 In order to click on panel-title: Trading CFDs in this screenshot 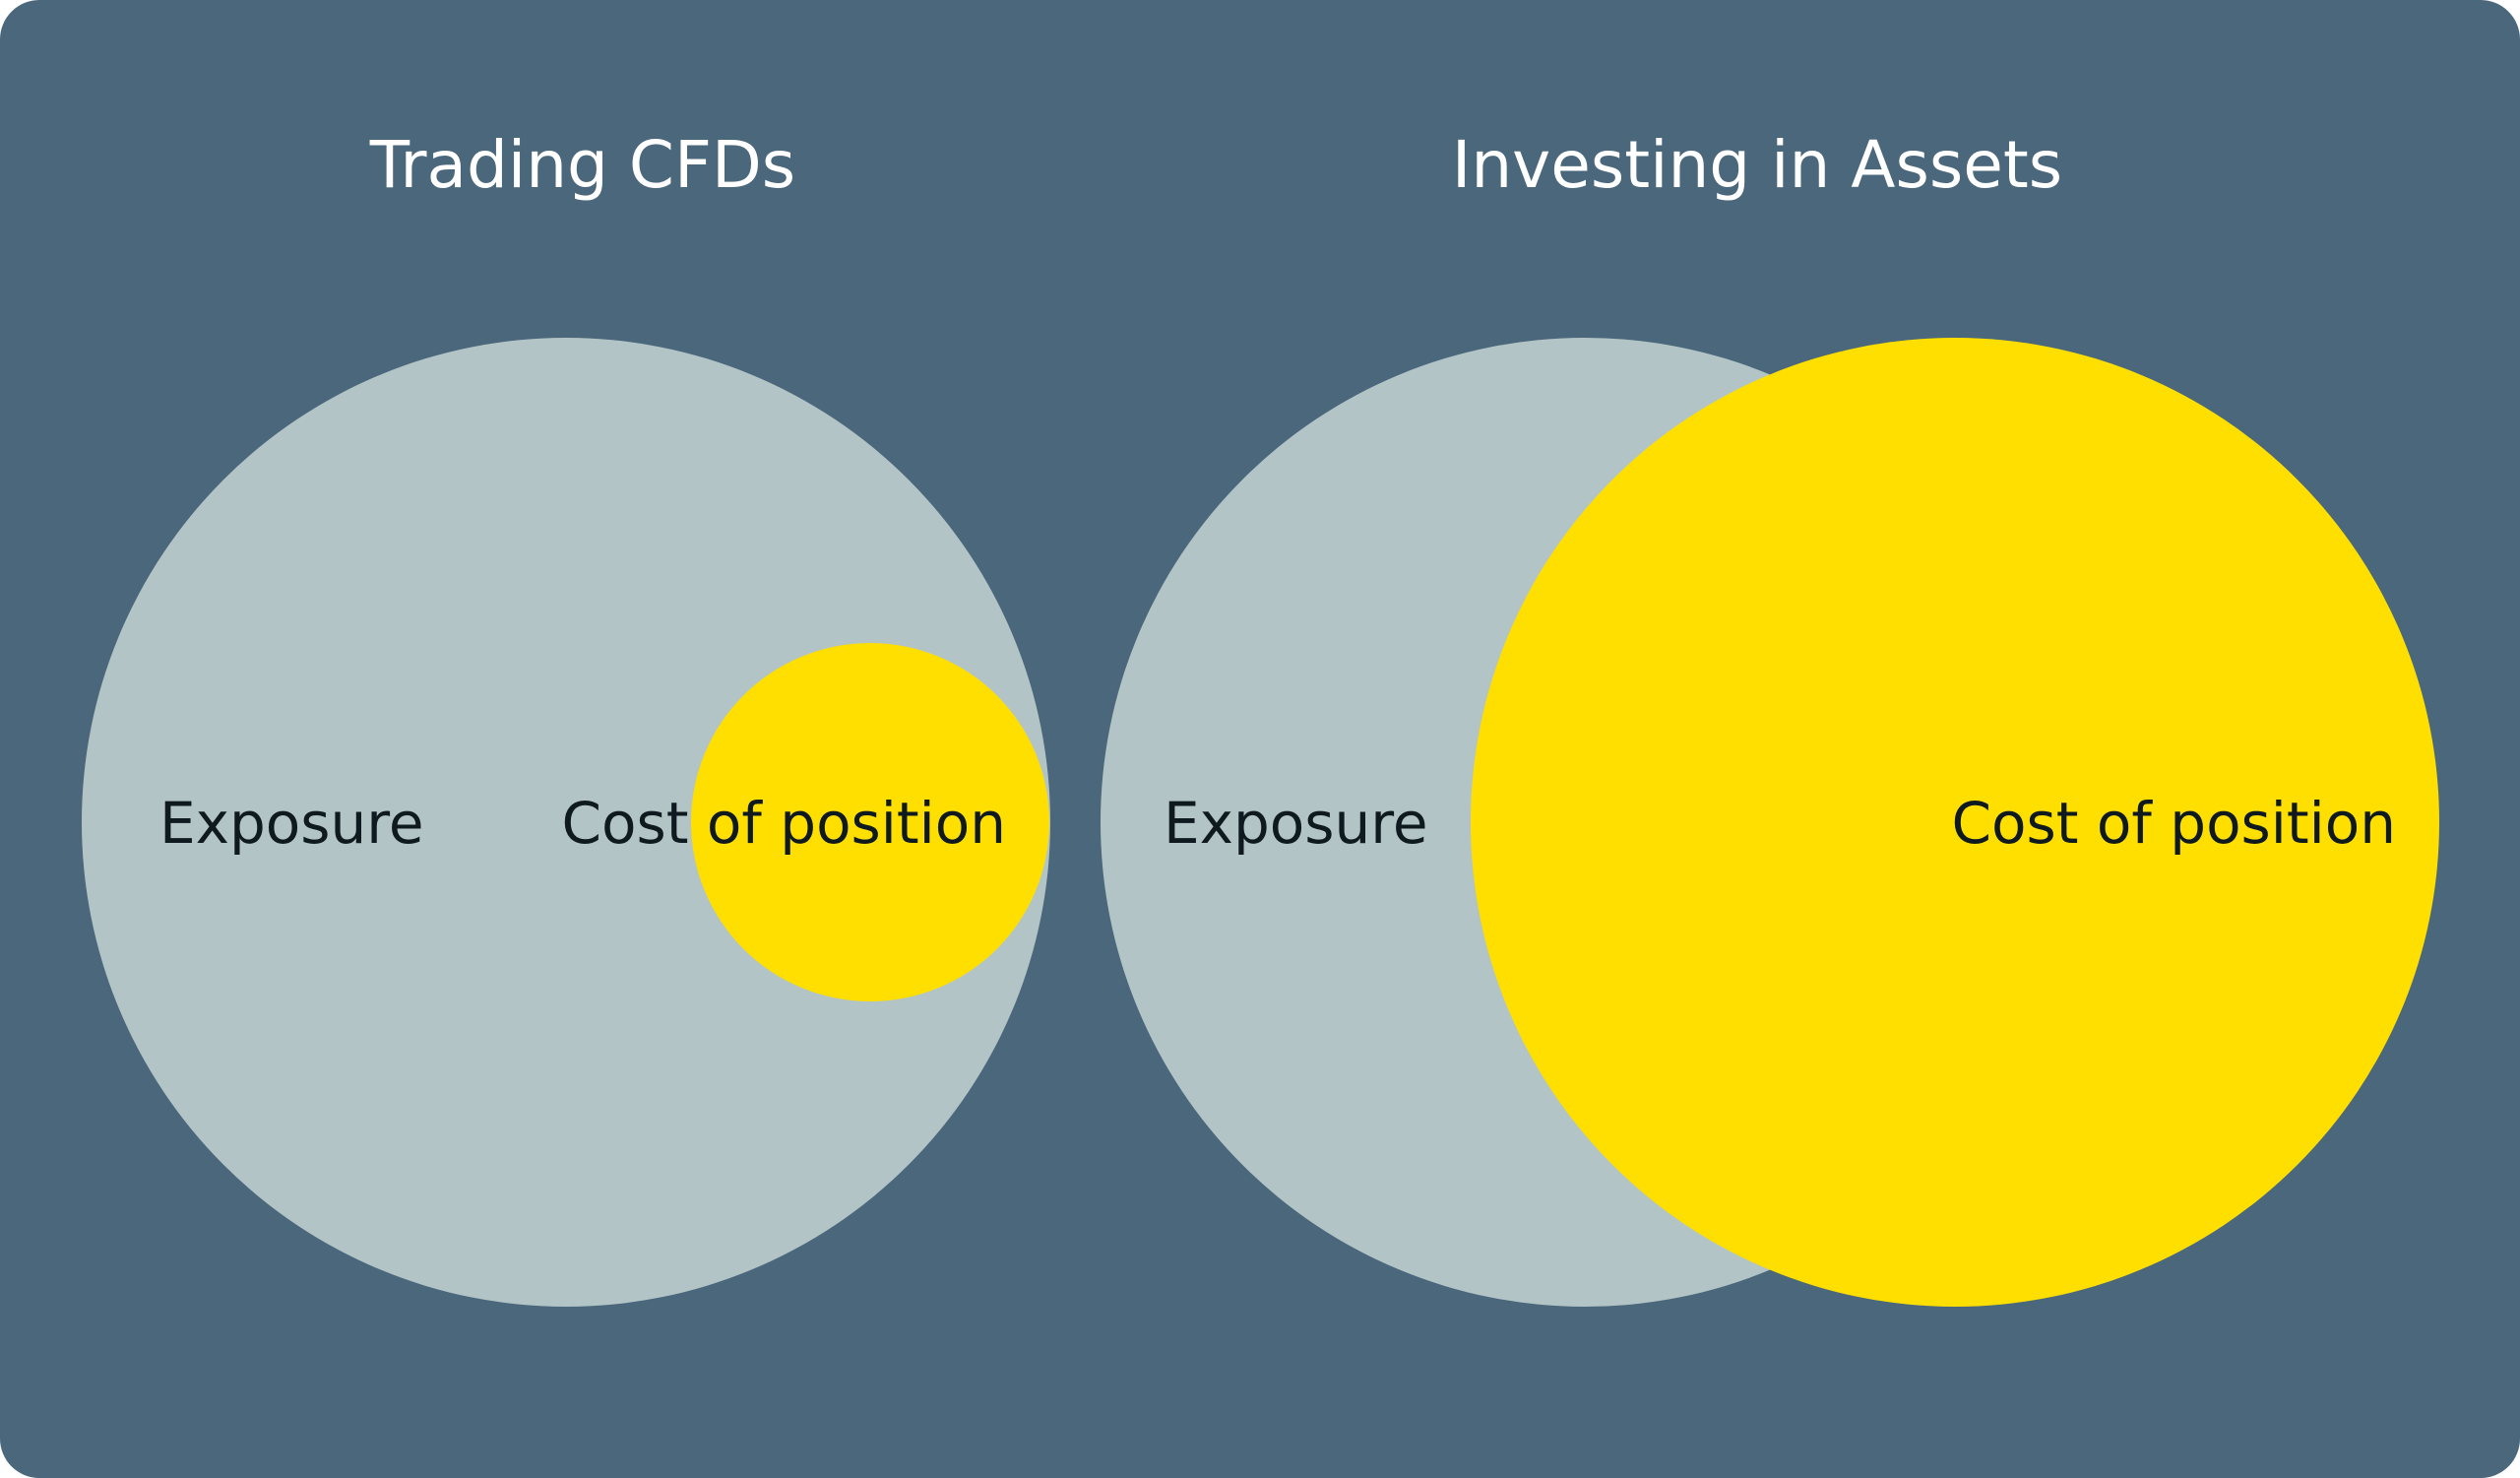, I will do `click(582, 165)`.